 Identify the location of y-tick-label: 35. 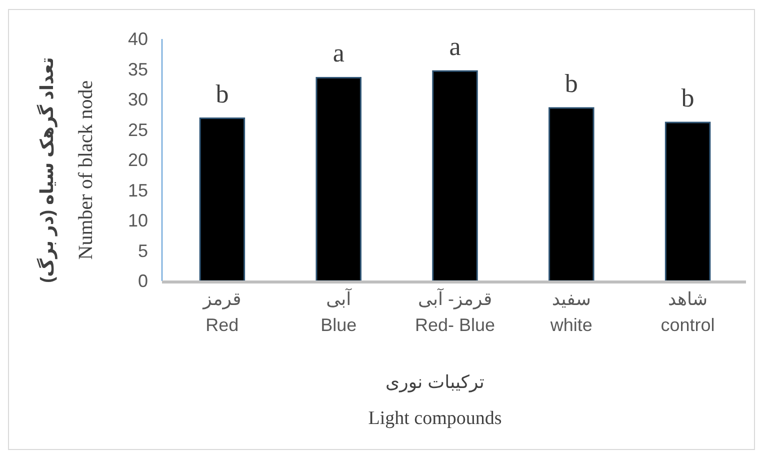
(138, 69).